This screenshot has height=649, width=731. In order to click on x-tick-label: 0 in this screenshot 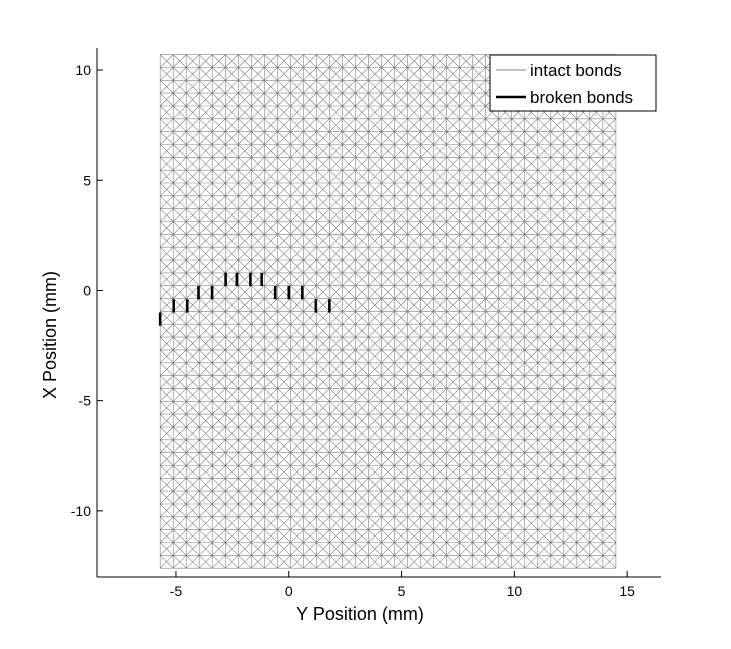, I will do `click(289, 591)`.